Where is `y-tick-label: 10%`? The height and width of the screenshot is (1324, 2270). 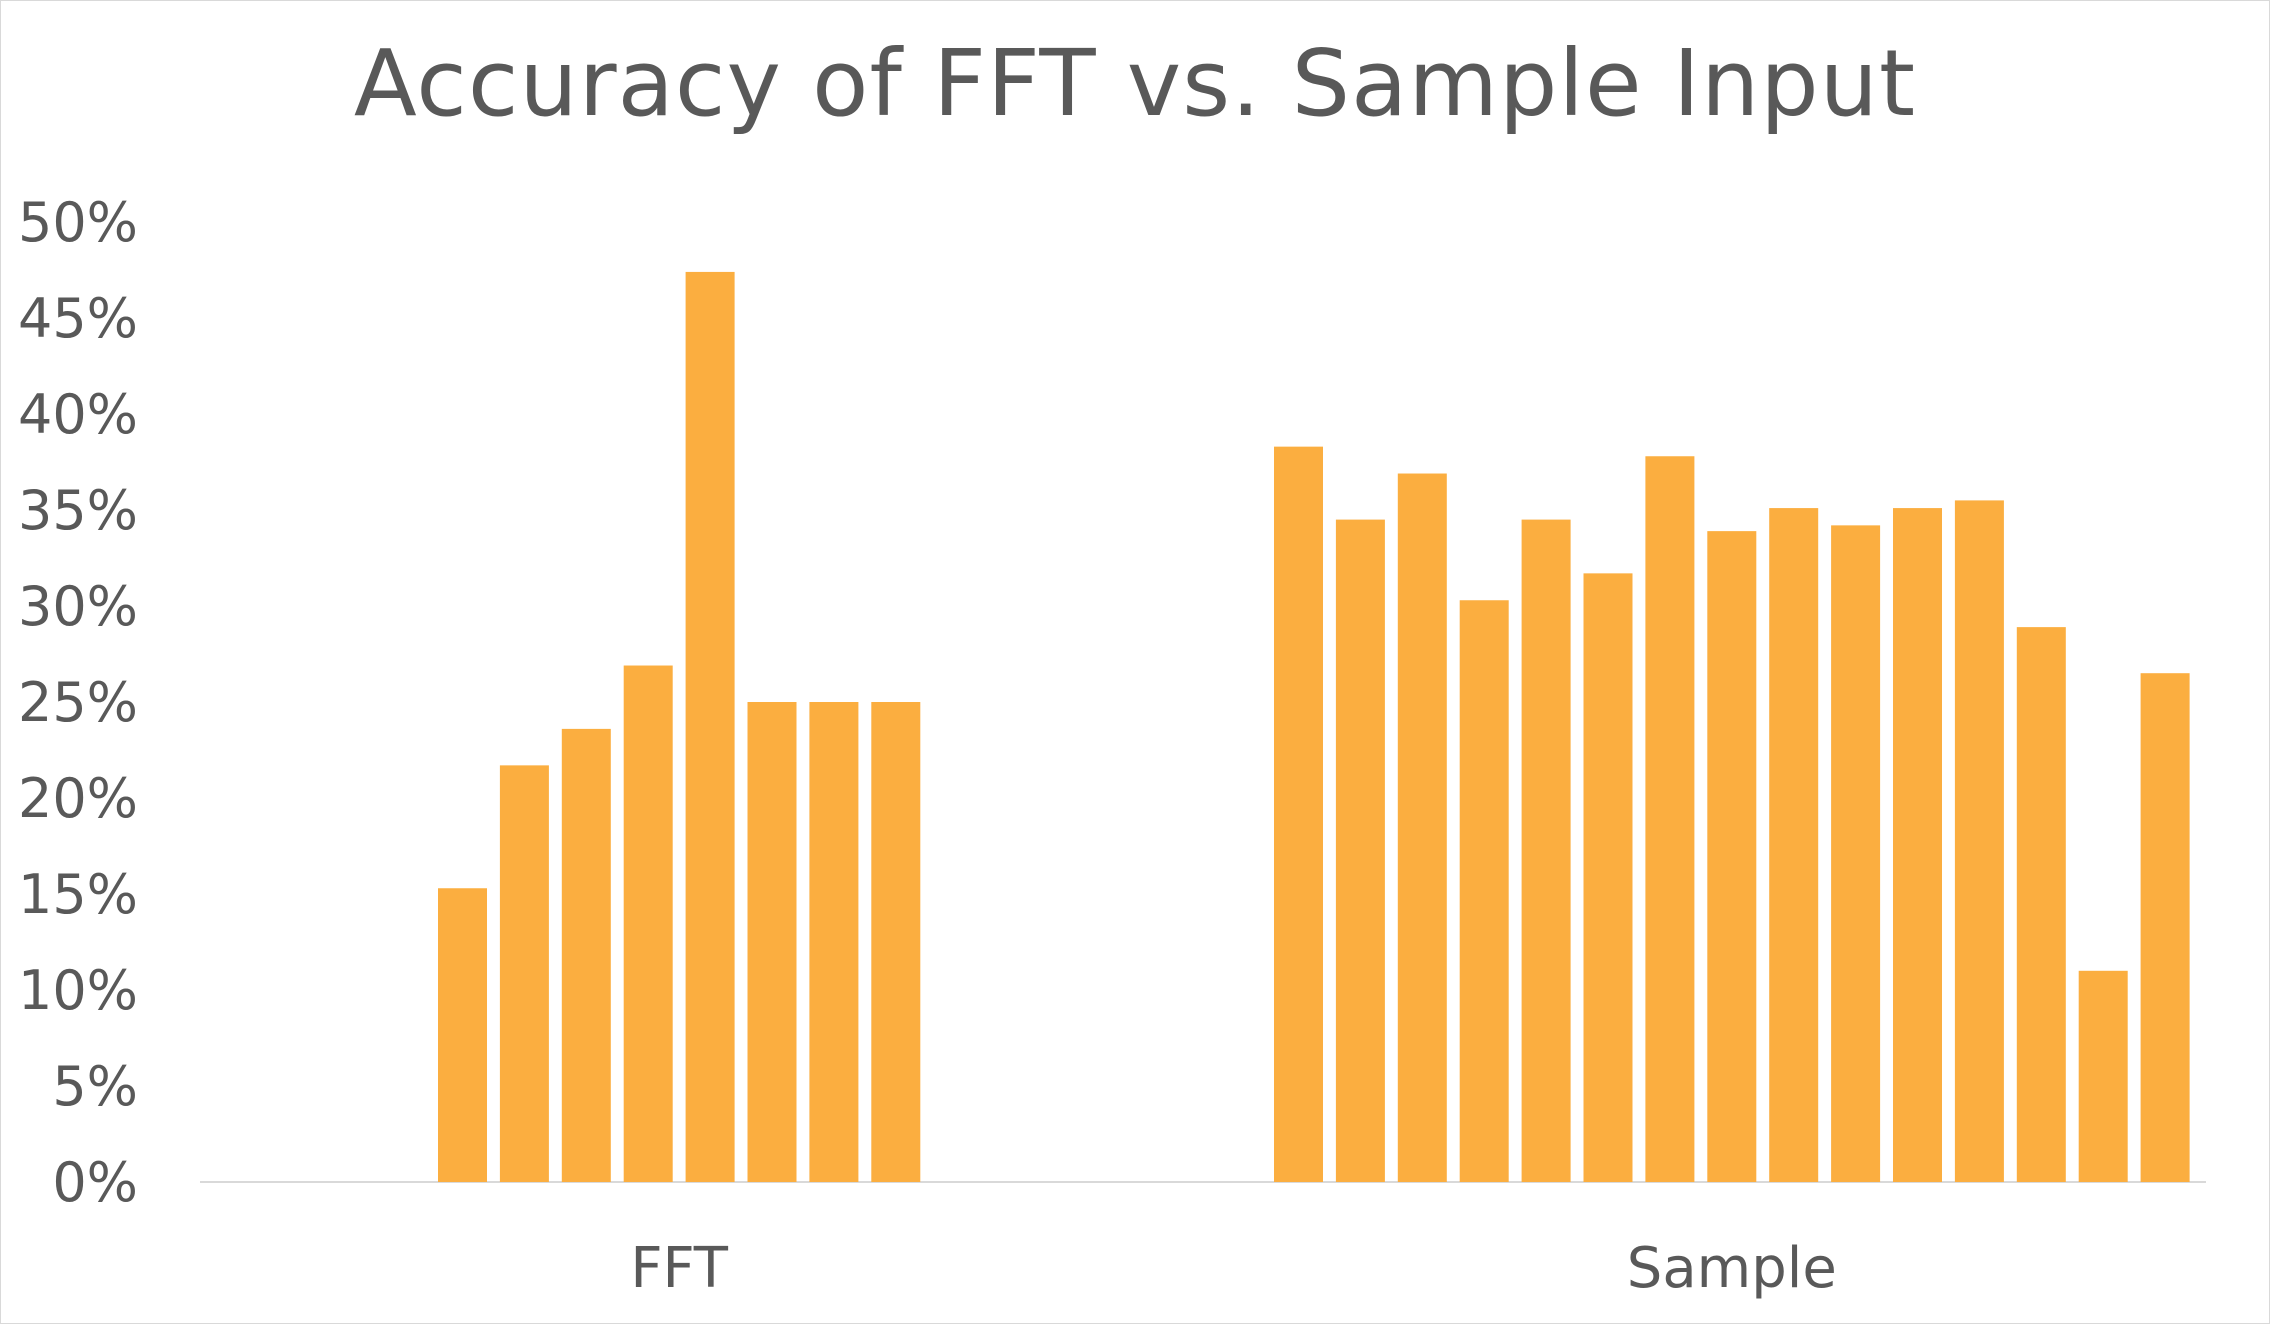
y-tick-label: 10% is located at coordinates (78, 990).